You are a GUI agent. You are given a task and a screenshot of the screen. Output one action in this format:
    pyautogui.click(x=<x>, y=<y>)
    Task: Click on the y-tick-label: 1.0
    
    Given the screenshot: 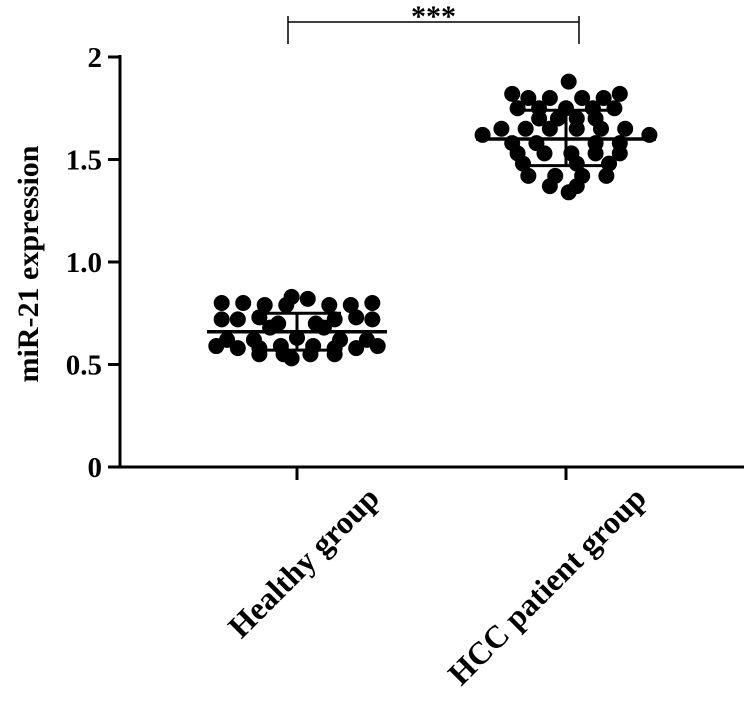 What is the action you would take?
    pyautogui.click(x=84, y=263)
    